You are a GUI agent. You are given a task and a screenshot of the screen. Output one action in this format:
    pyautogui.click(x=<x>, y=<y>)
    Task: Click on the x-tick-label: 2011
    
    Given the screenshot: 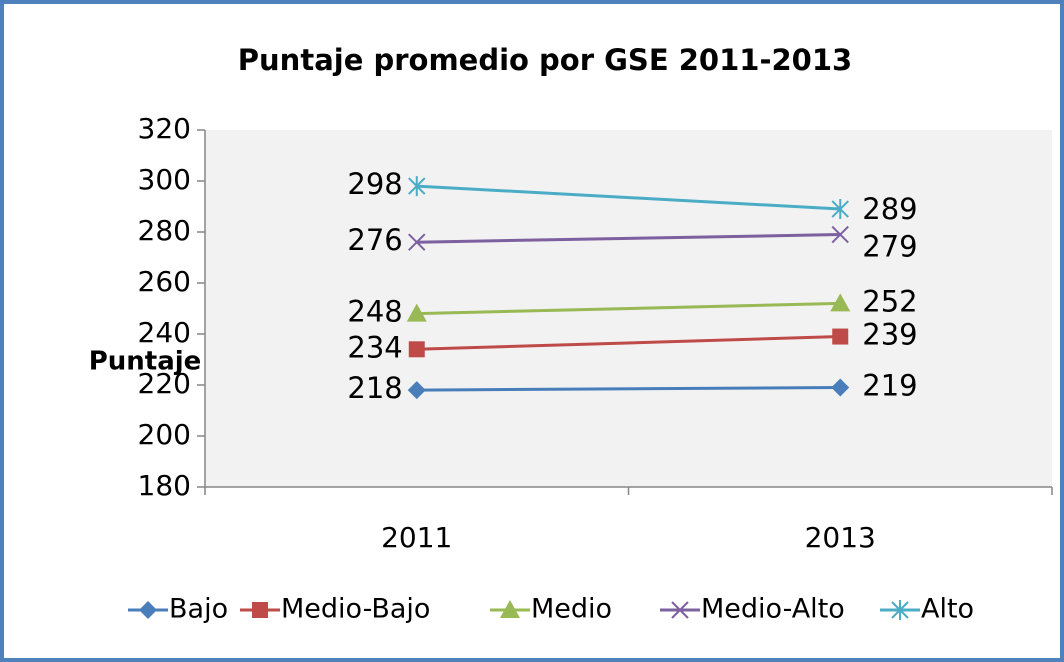 What is the action you would take?
    pyautogui.click(x=416, y=537)
    